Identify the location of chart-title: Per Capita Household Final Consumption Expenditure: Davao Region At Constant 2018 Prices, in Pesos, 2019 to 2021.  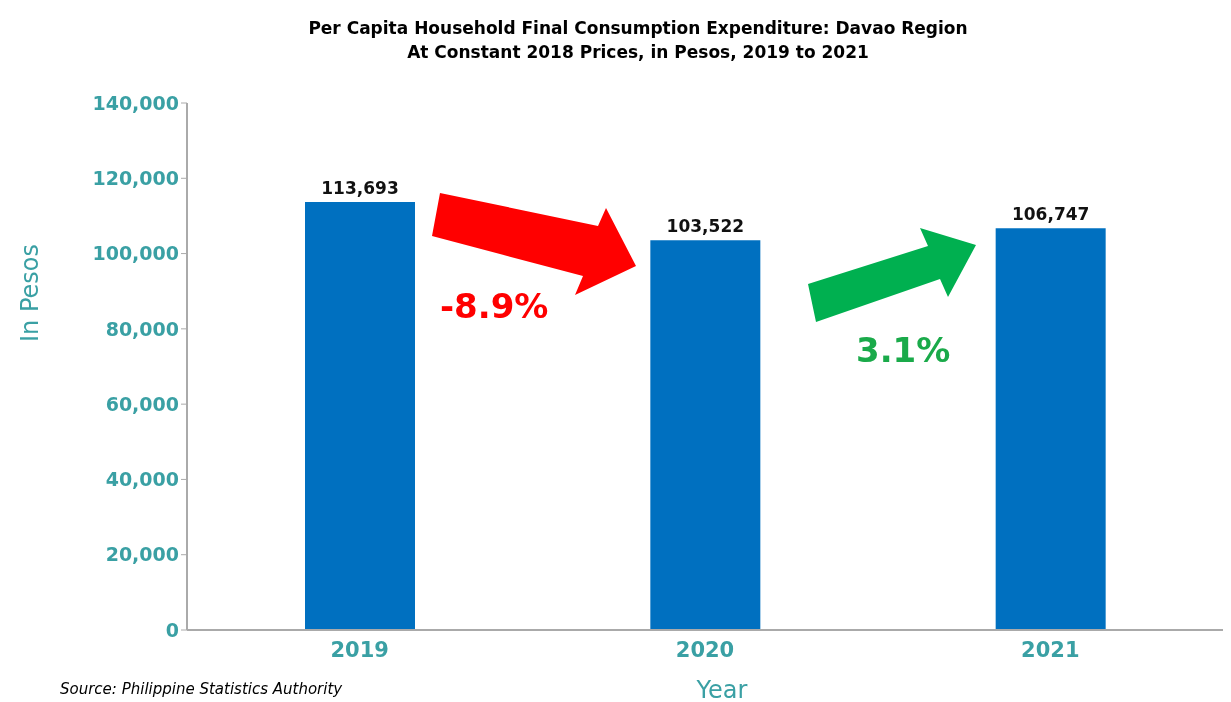
(638, 40).